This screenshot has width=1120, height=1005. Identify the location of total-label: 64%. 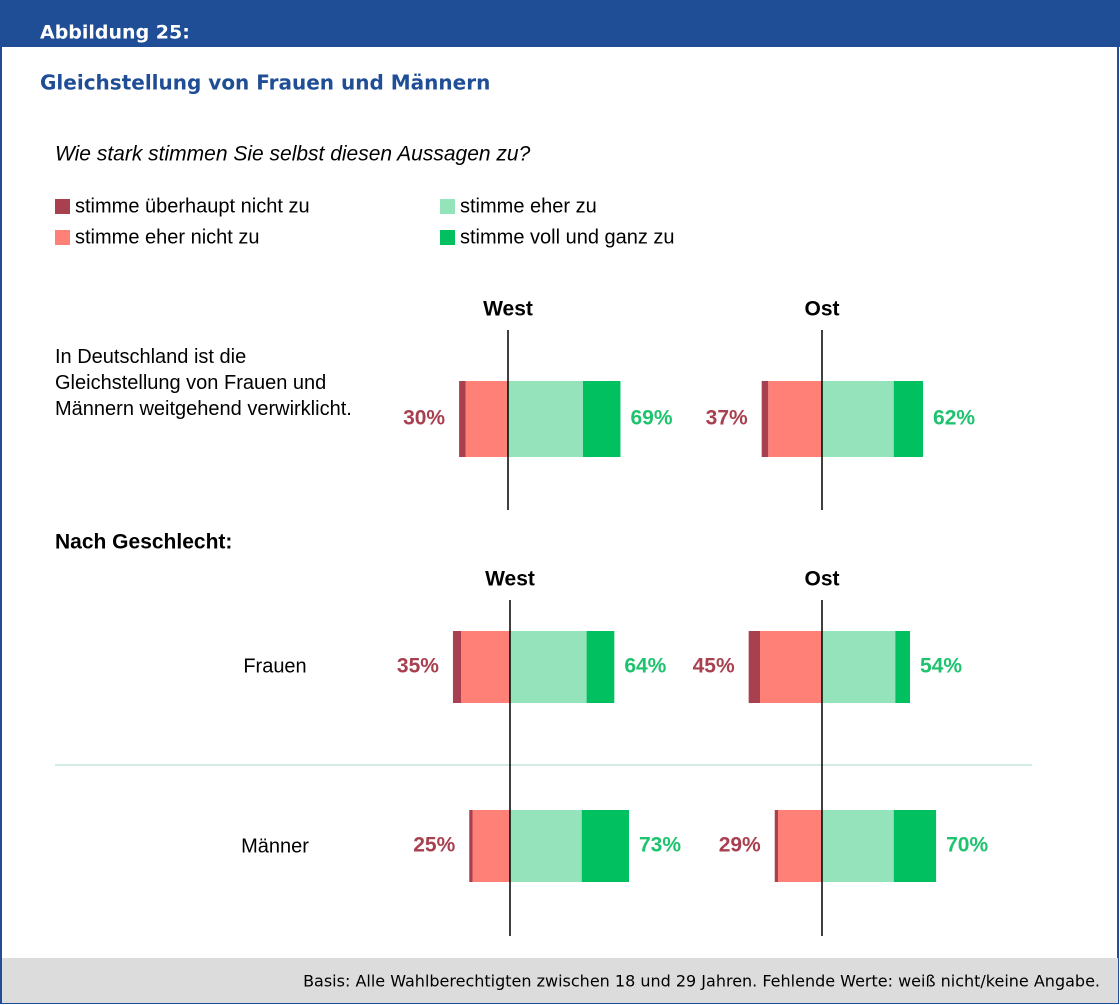
(645, 666).